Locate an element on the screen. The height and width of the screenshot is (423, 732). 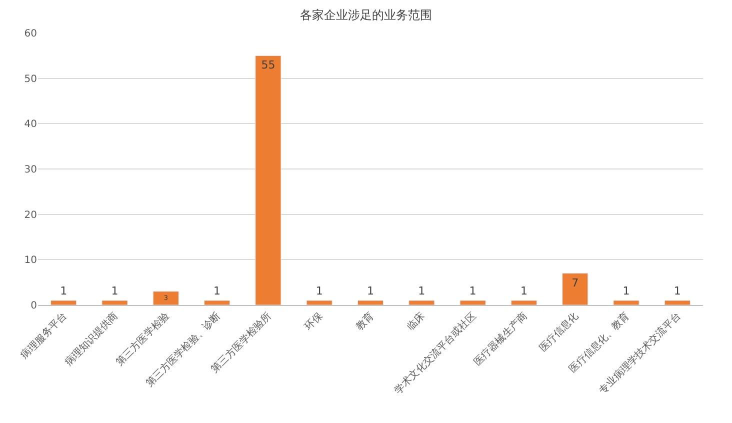
y-tick-label: 0 is located at coordinates (33, 306).